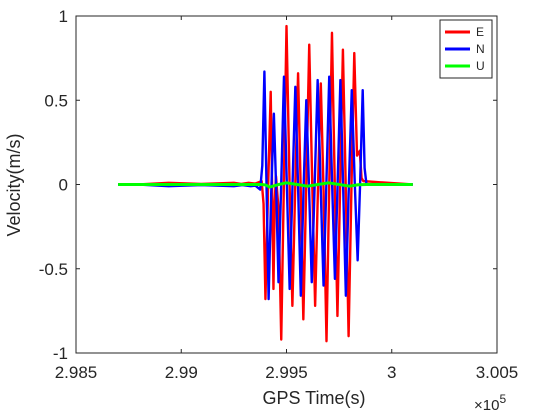 This screenshot has height=419, width=550. Describe the element at coordinates (480, 32) in the screenshot. I see `legend-label-e: E` at that location.